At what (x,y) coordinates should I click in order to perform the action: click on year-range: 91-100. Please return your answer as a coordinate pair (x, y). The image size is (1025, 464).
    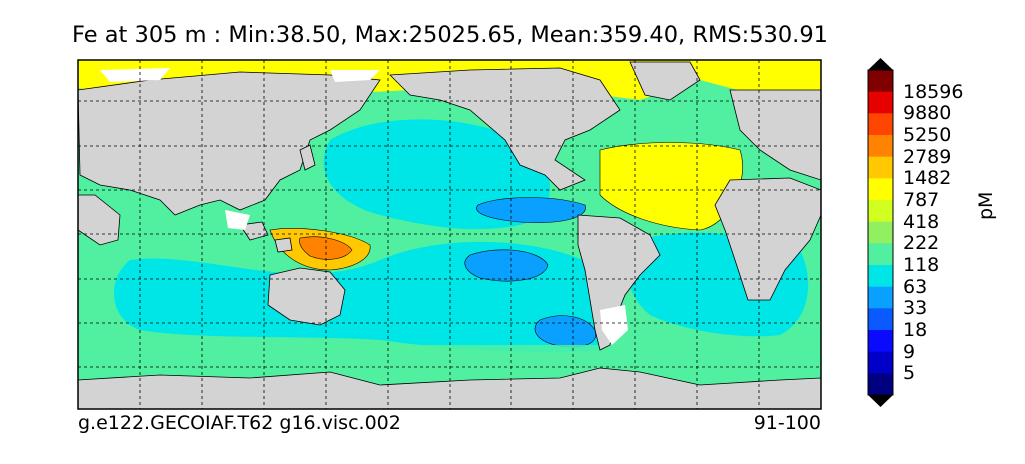
    Looking at the image, I should click on (787, 423).